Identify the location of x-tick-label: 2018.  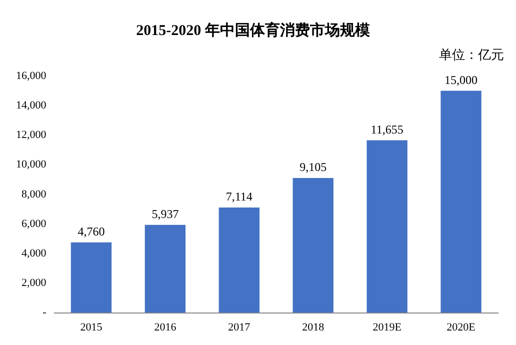
(313, 327).